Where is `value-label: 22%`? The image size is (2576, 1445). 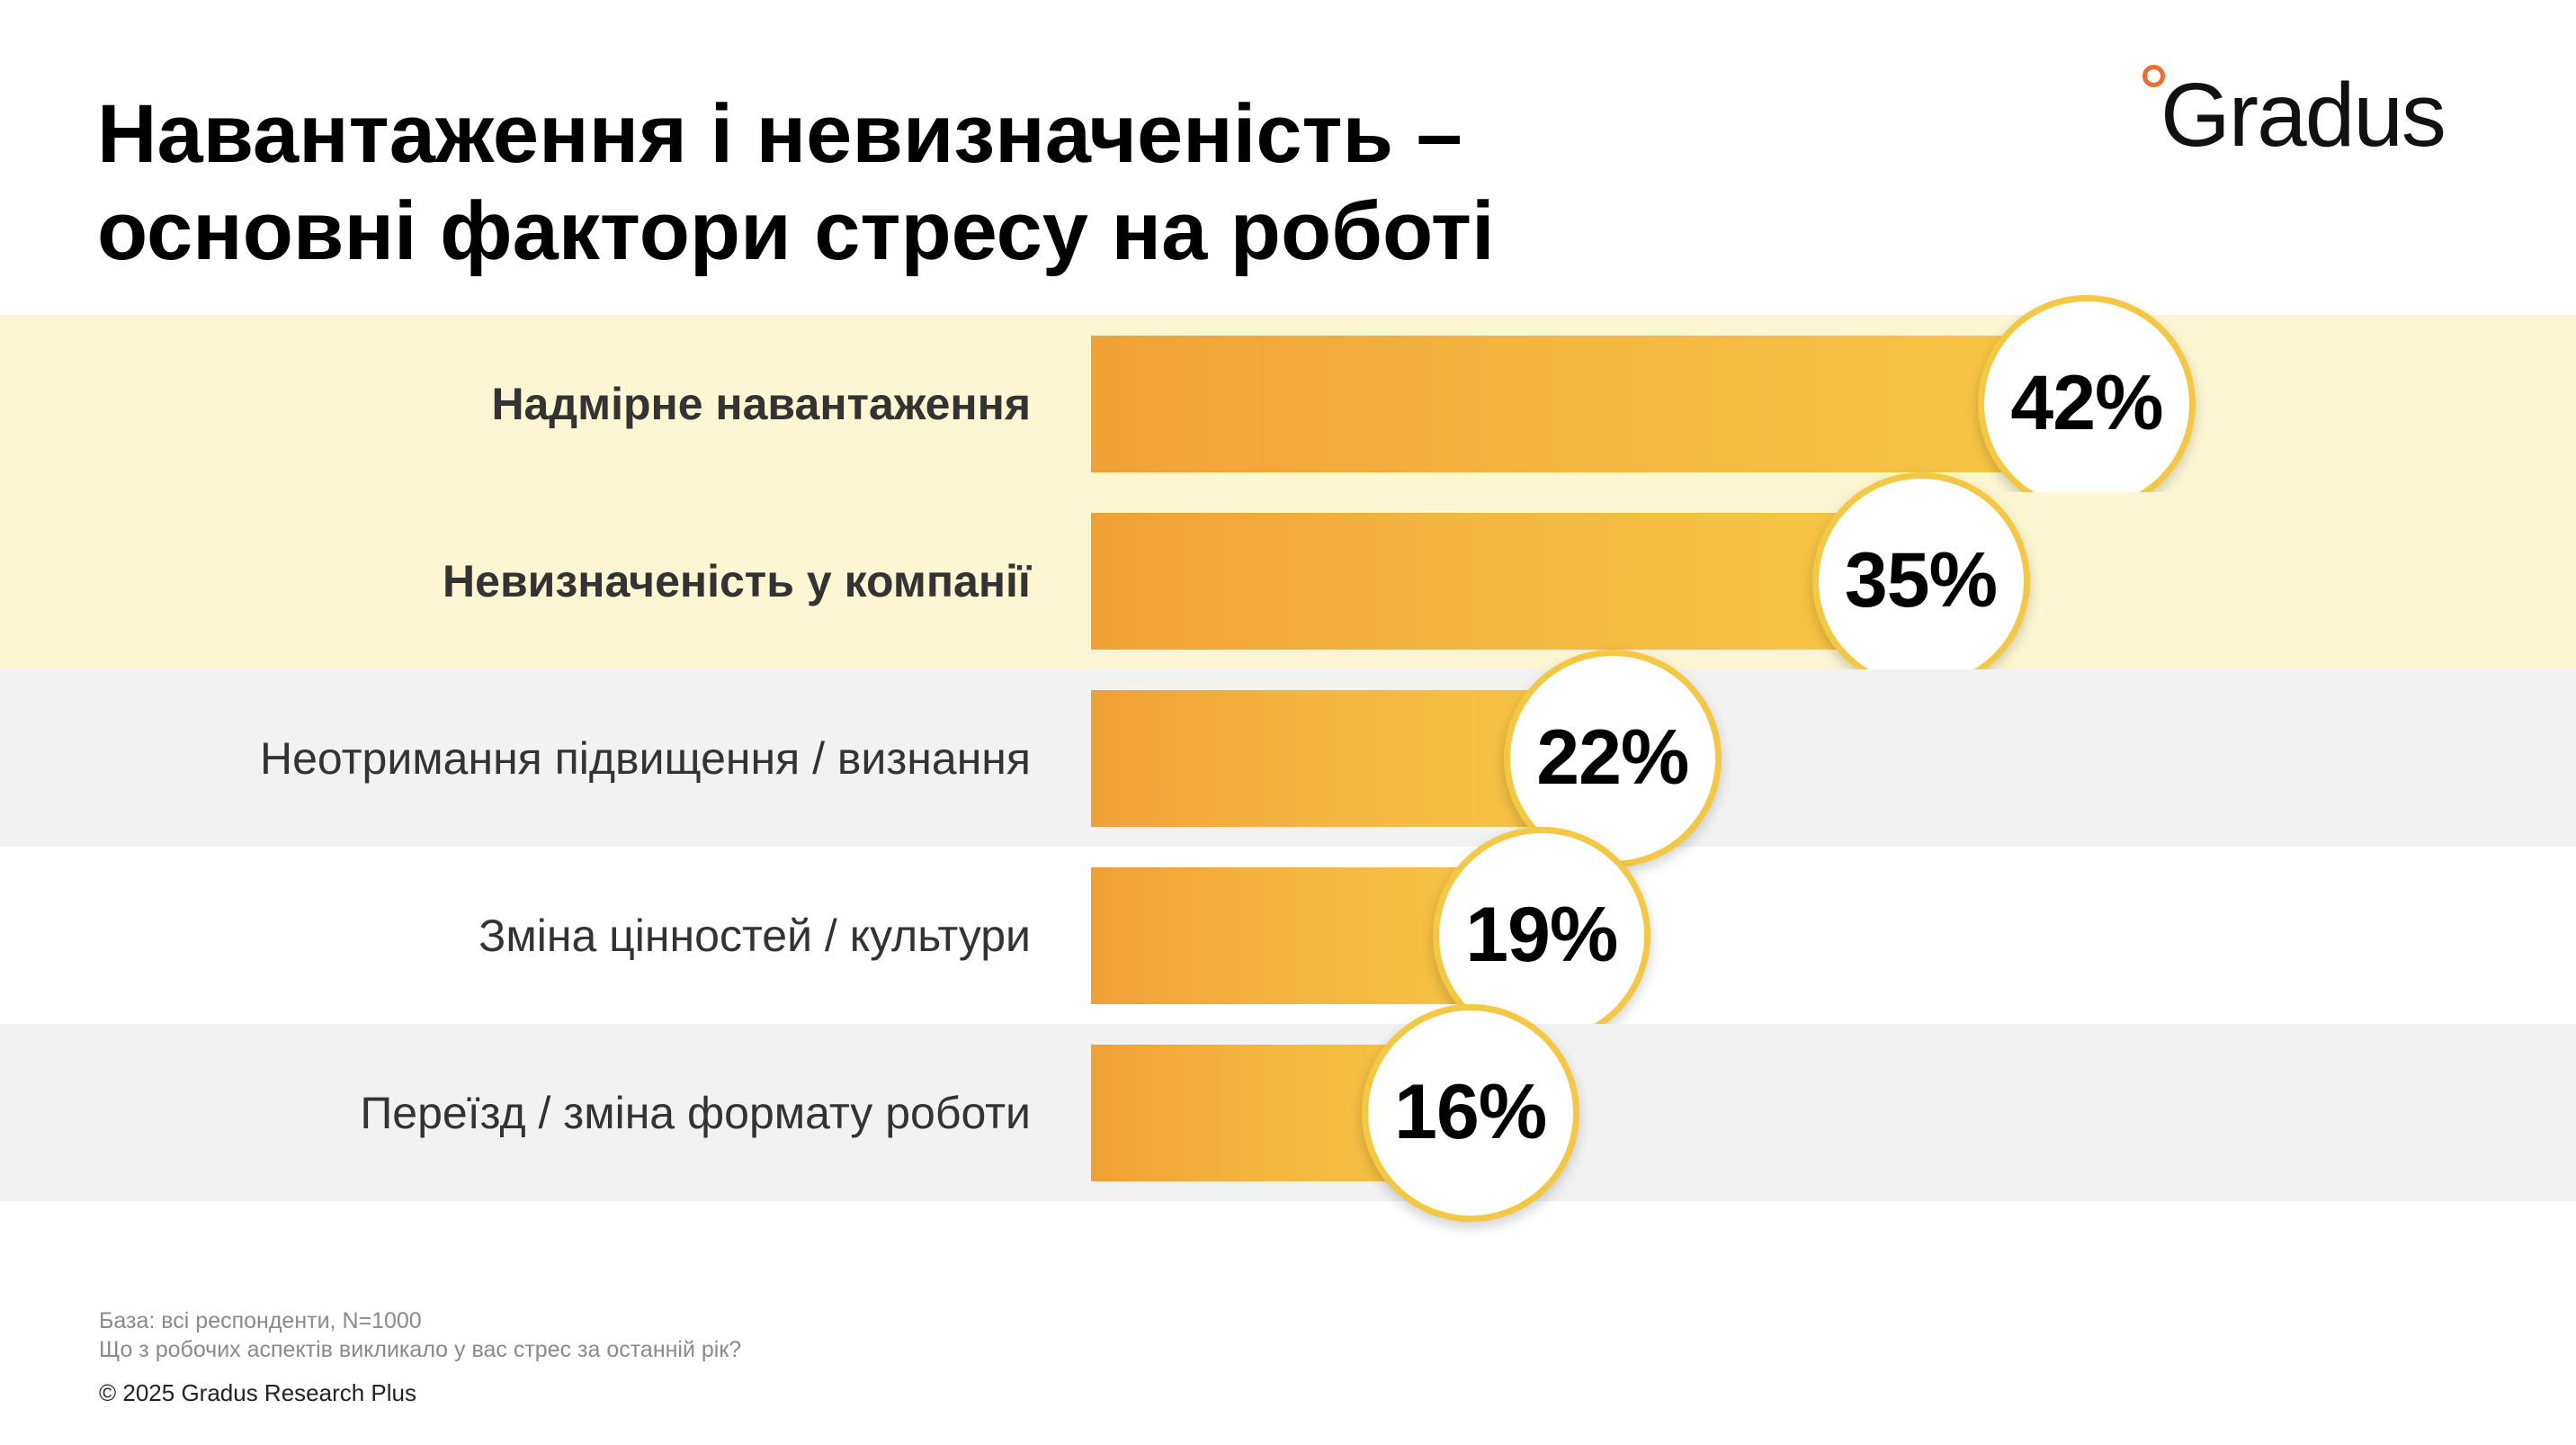 value-label: 22% is located at coordinates (1612, 757).